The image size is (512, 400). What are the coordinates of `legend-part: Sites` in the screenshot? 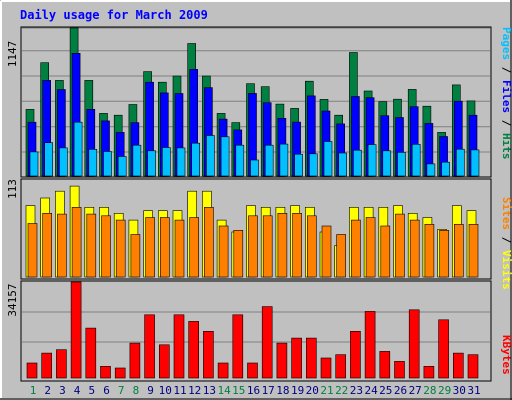 It's located at (506, 213).